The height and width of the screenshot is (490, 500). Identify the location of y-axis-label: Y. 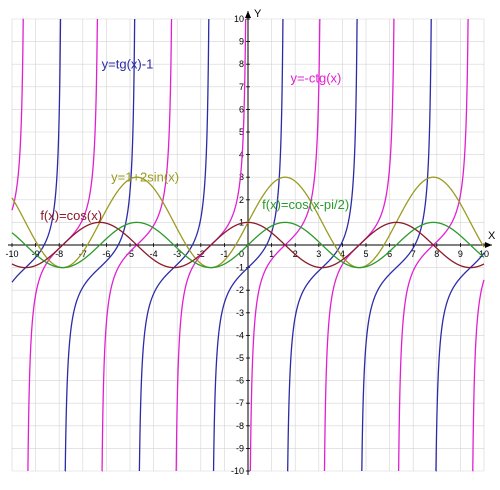
(258, 14).